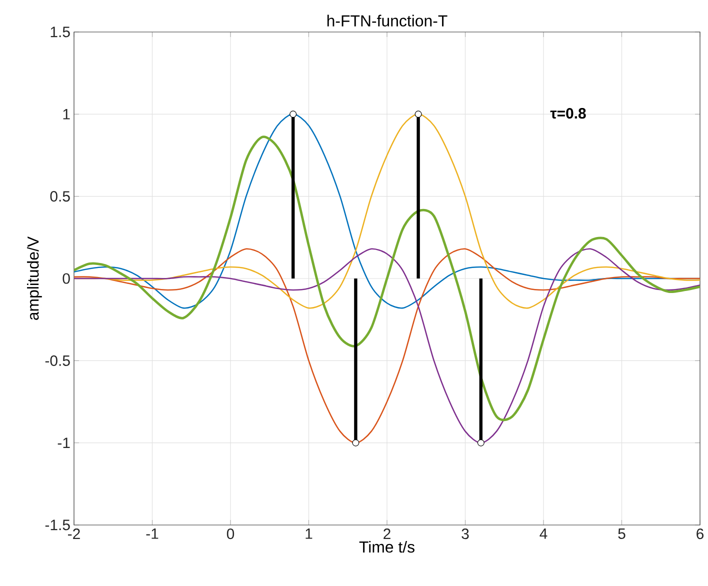 The width and height of the screenshot is (708, 586). I want to click on x-tick-label: 4, so click(544, 533).